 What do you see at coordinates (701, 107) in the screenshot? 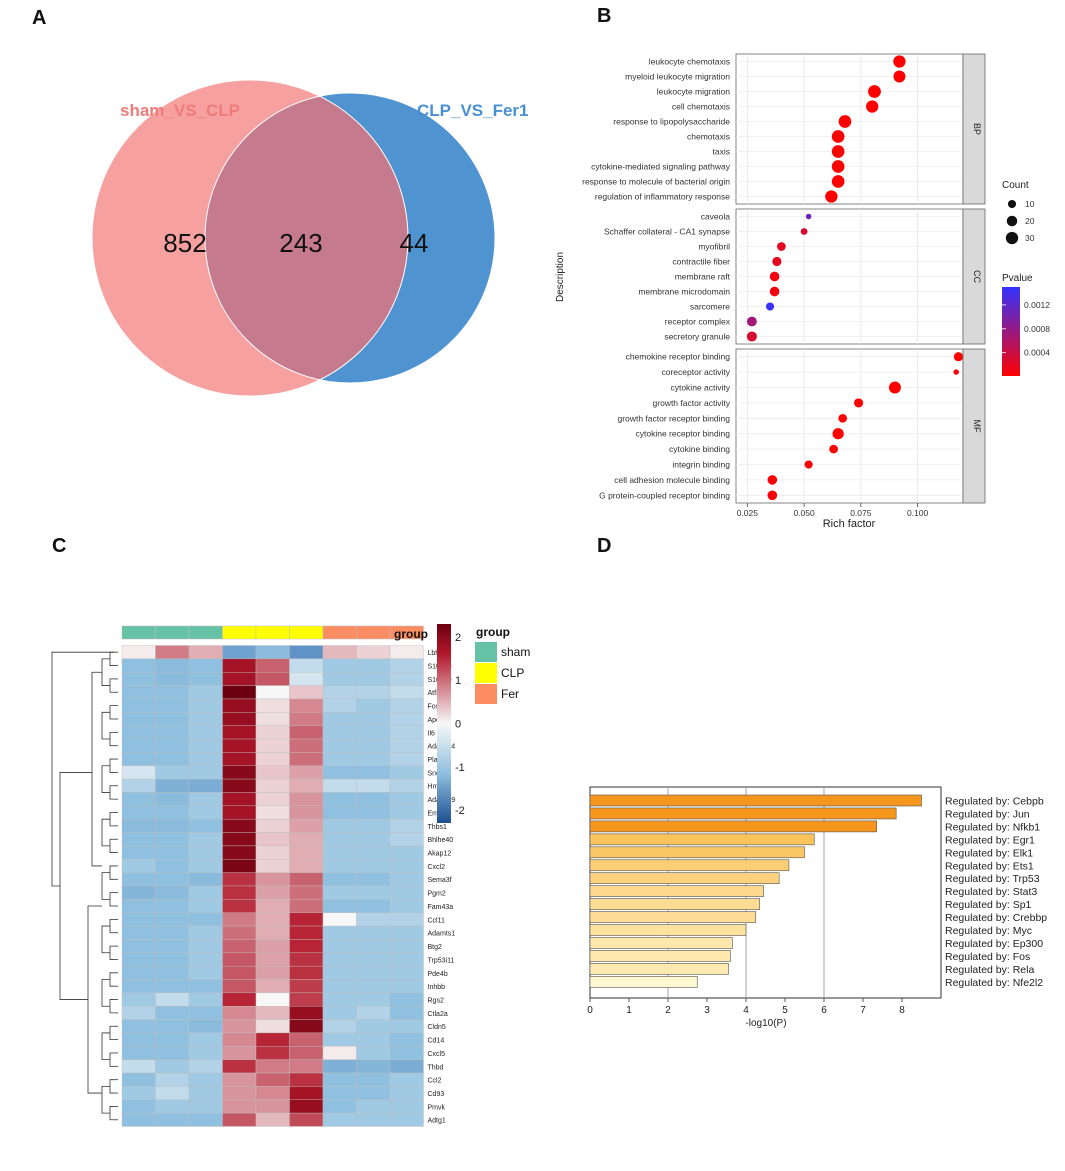
I see `term-label: cell chemotaxis` at bounding box center [701, 107].